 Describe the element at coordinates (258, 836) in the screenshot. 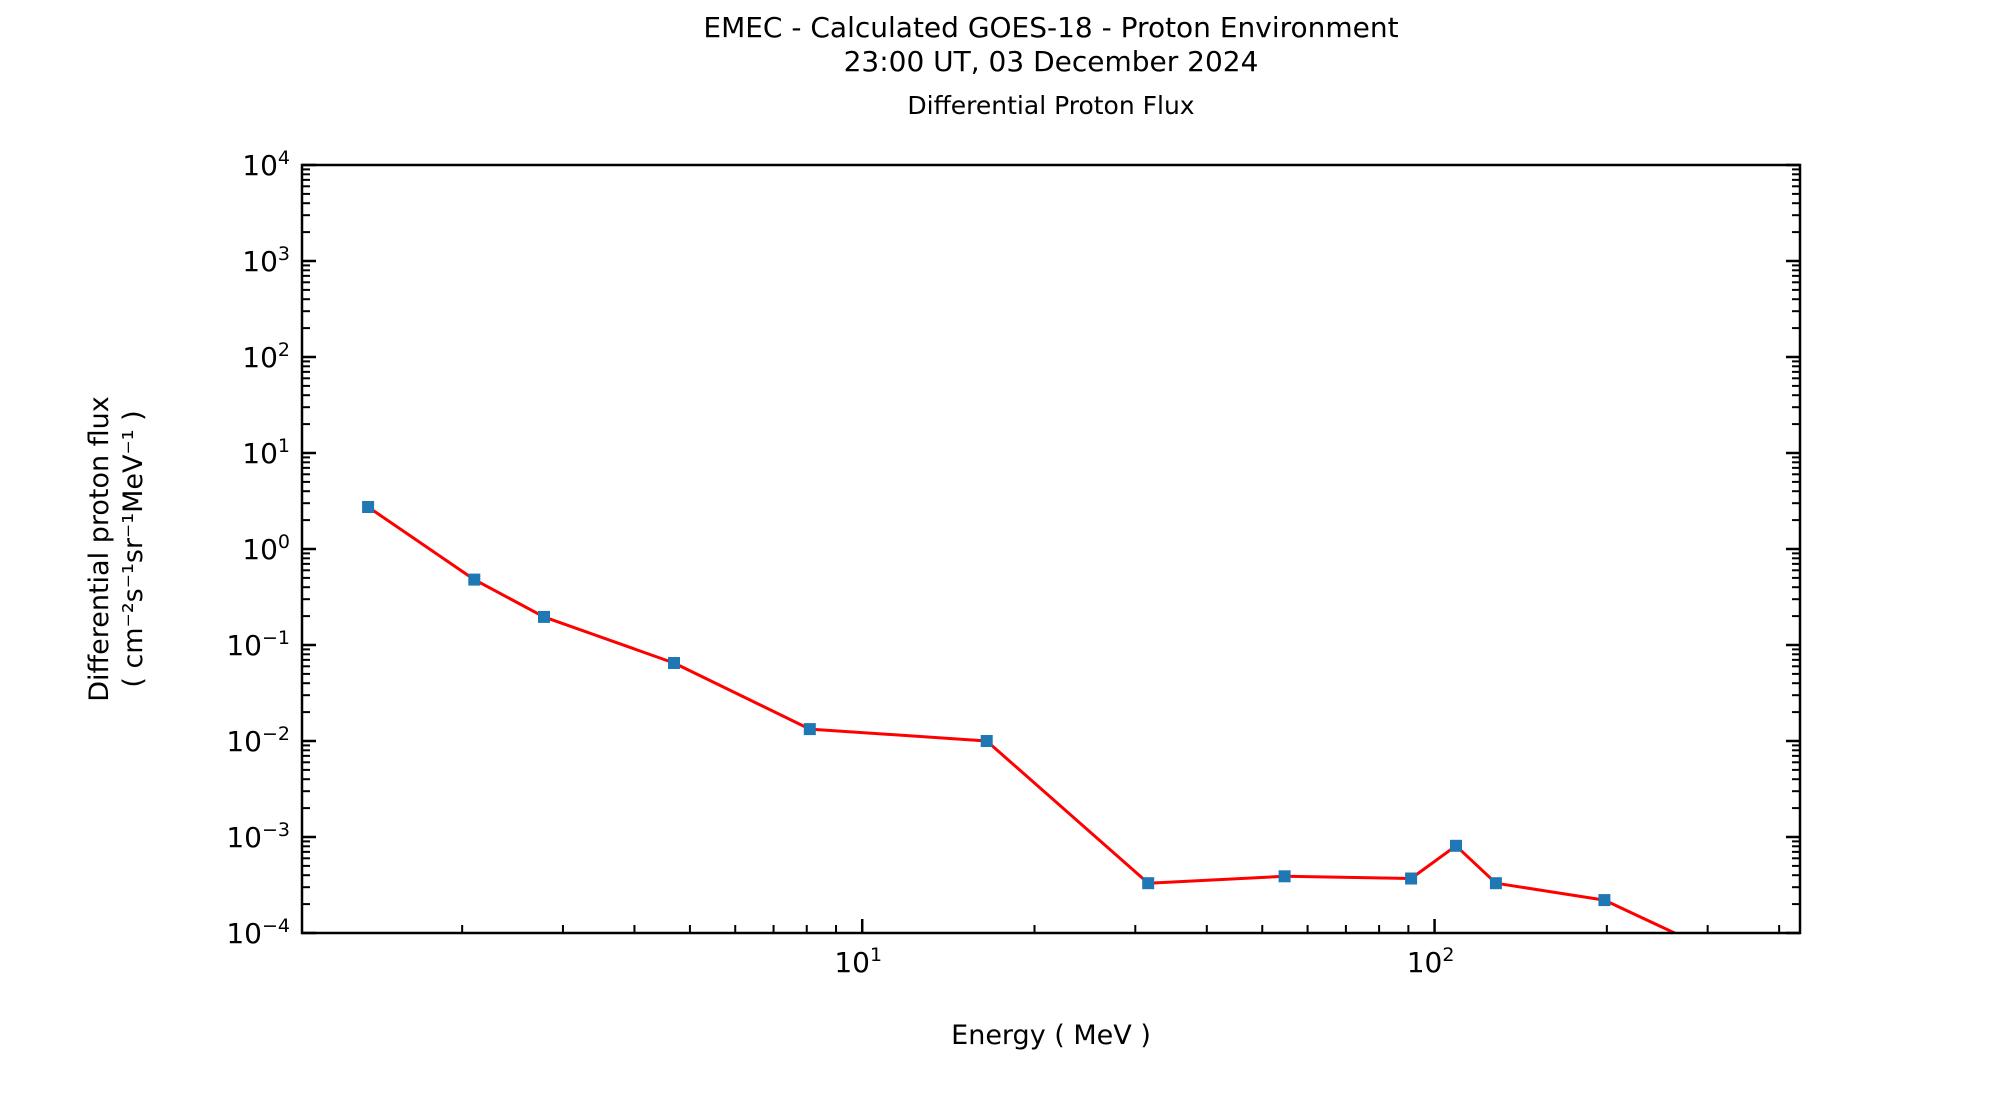

I see `y-tick-label: 10⁻³` at that location.